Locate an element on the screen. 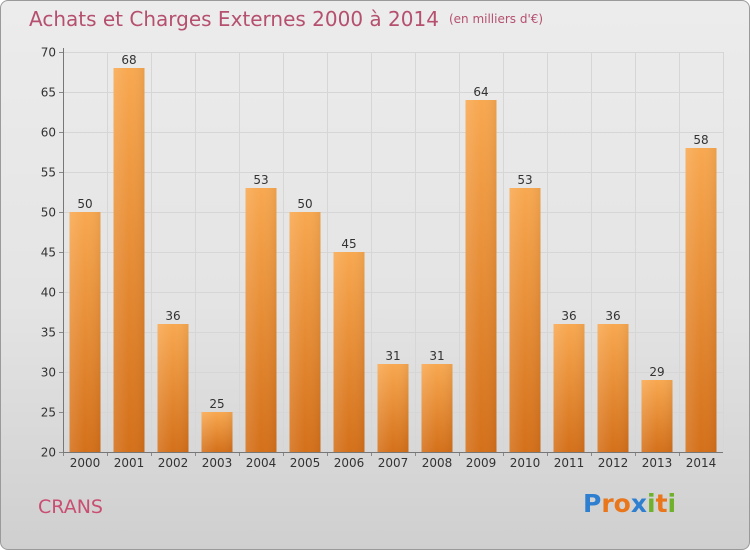  town-name: CRANS is located at coordinates (70, 507).